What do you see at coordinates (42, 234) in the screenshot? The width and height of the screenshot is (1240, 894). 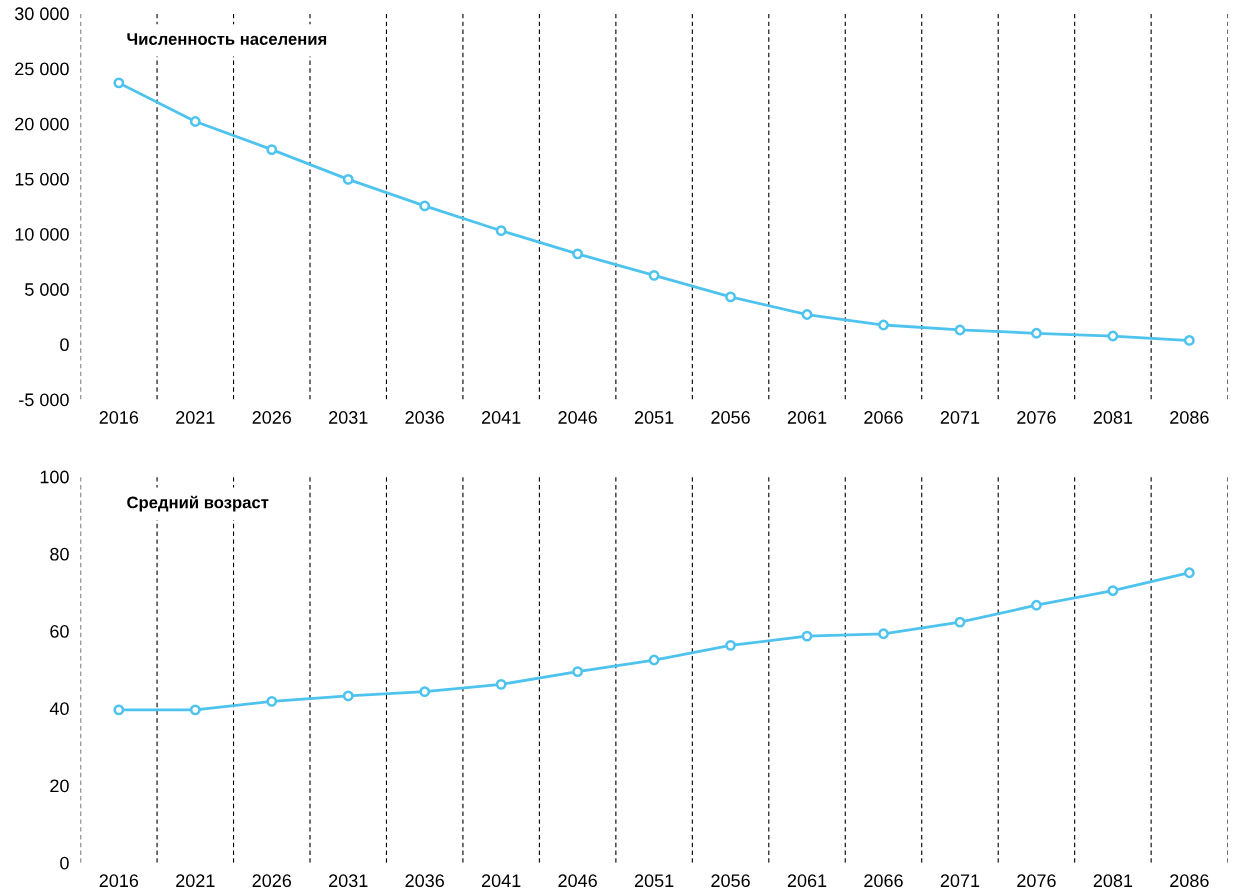 I see `y-tick-label: 10 000` at bounding box center [42, 234].